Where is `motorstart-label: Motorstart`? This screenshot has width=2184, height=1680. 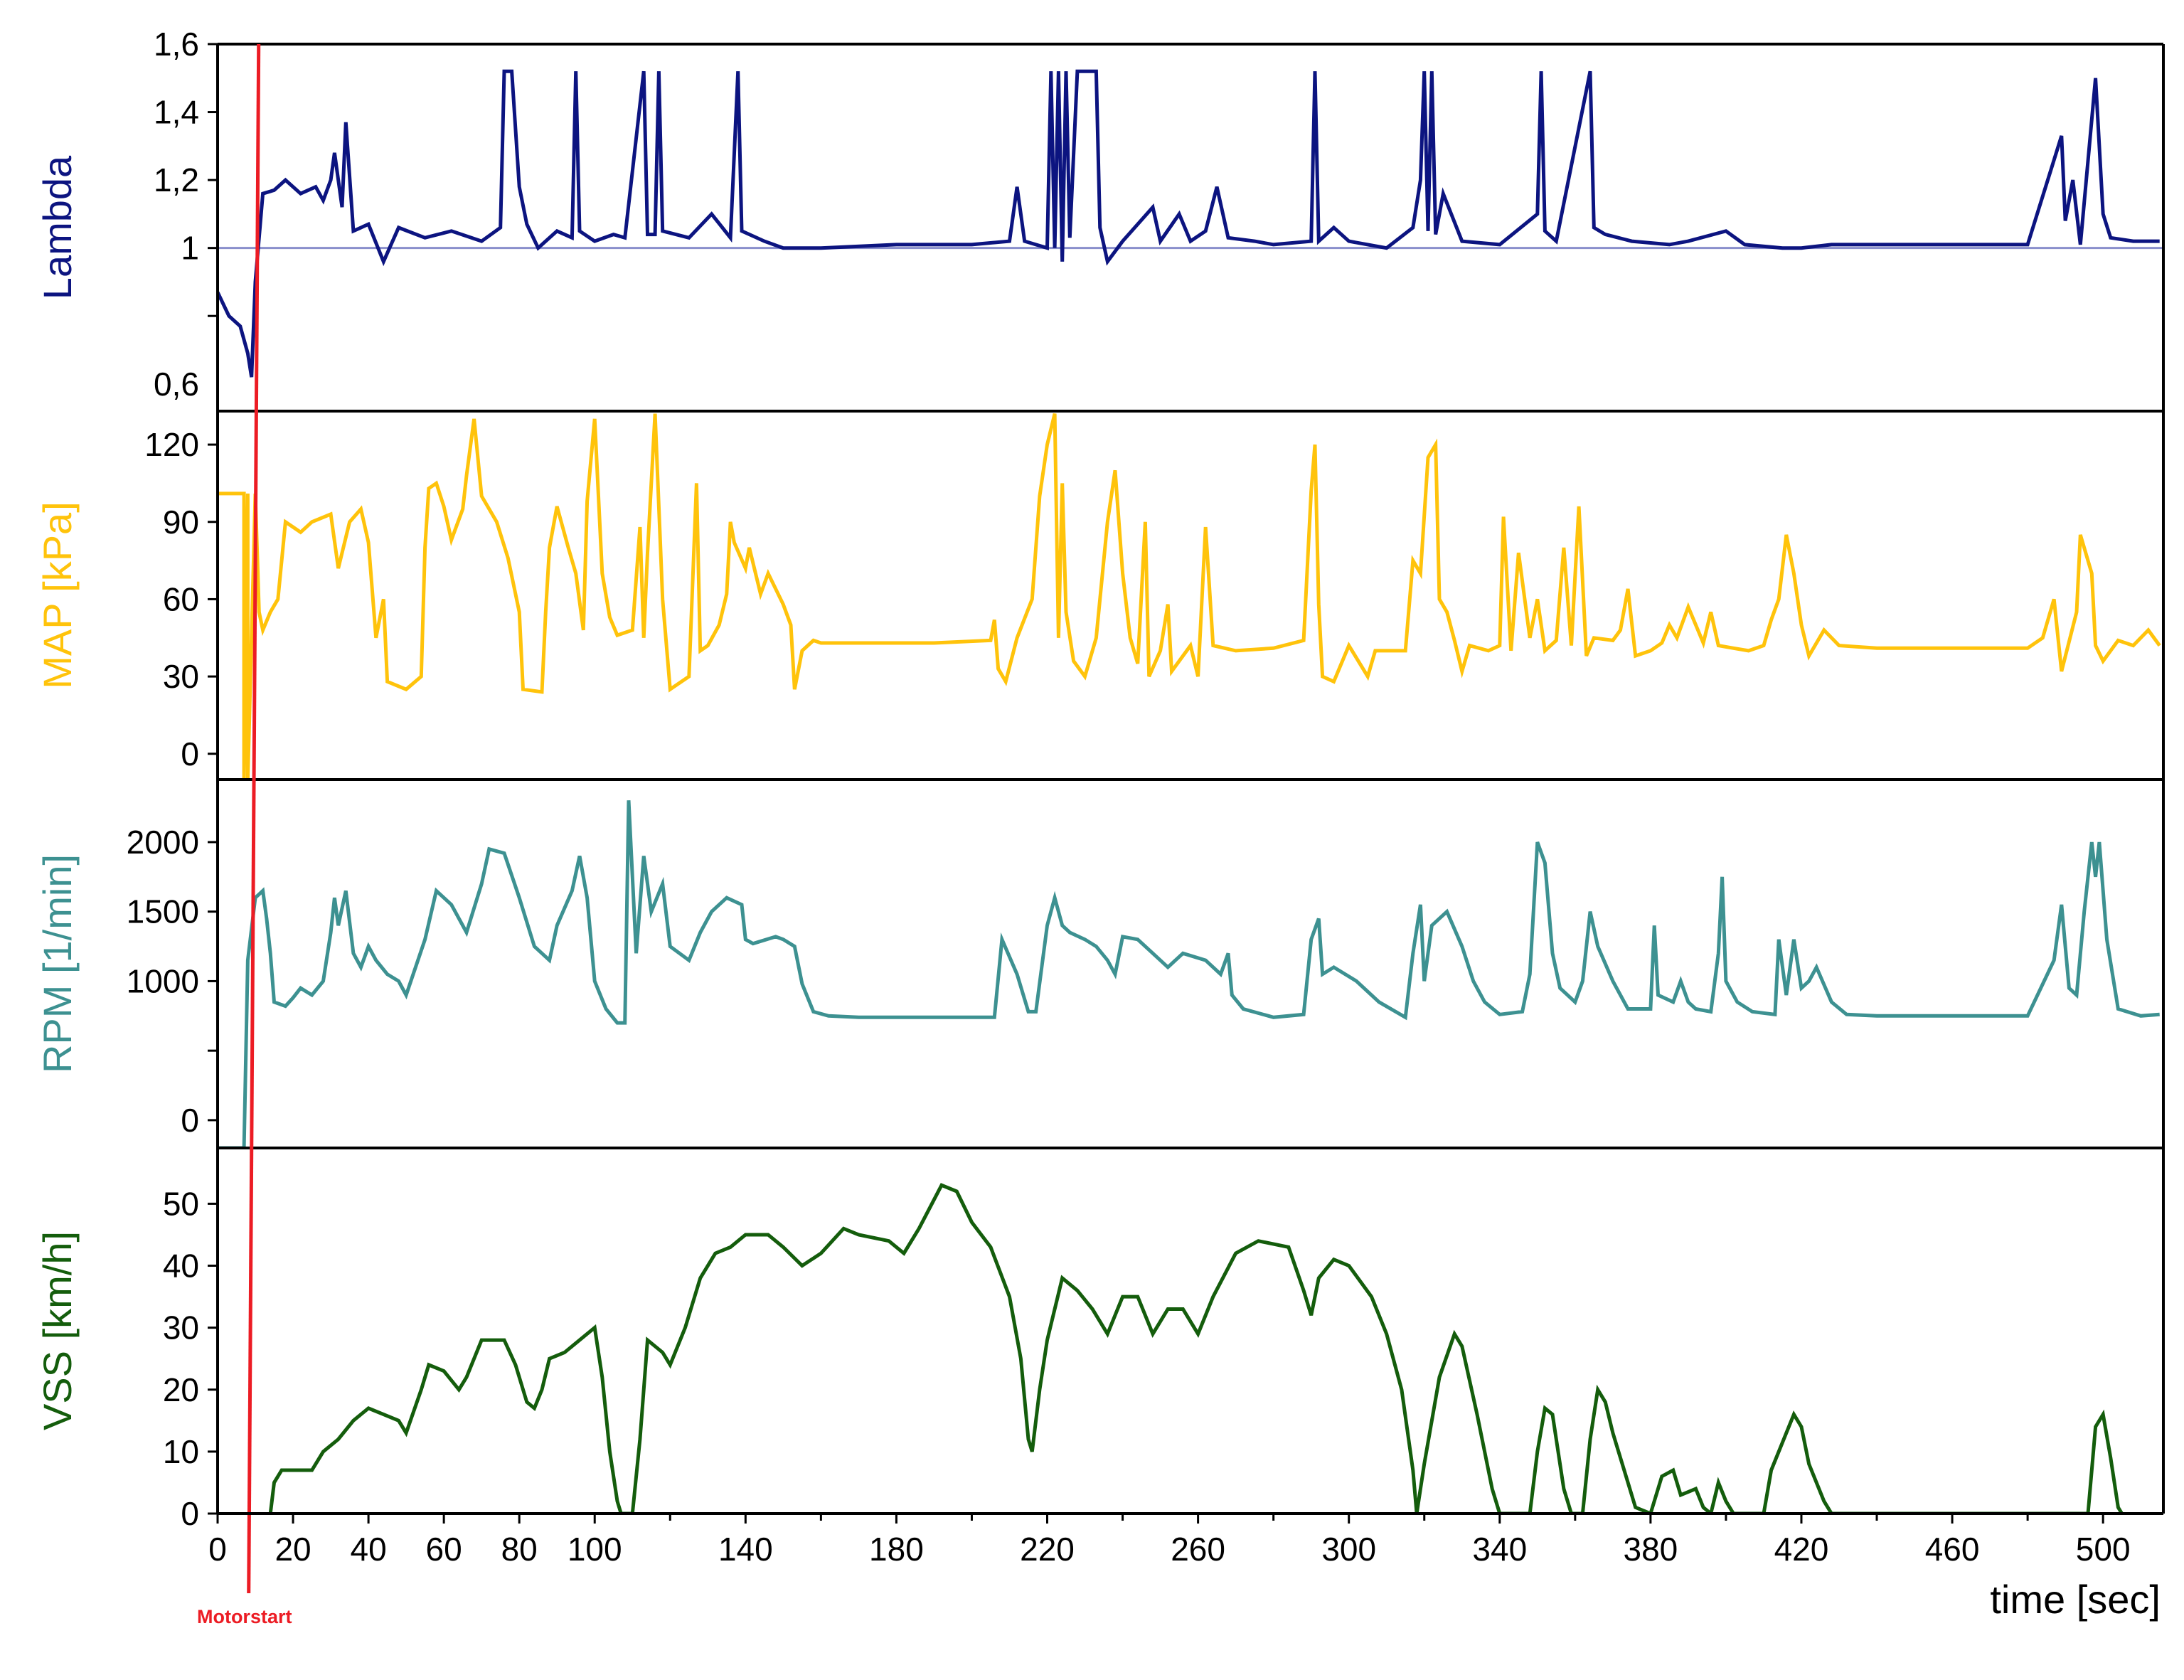 motorstart-label: Motorstart is located at coordinates (244, 1616).